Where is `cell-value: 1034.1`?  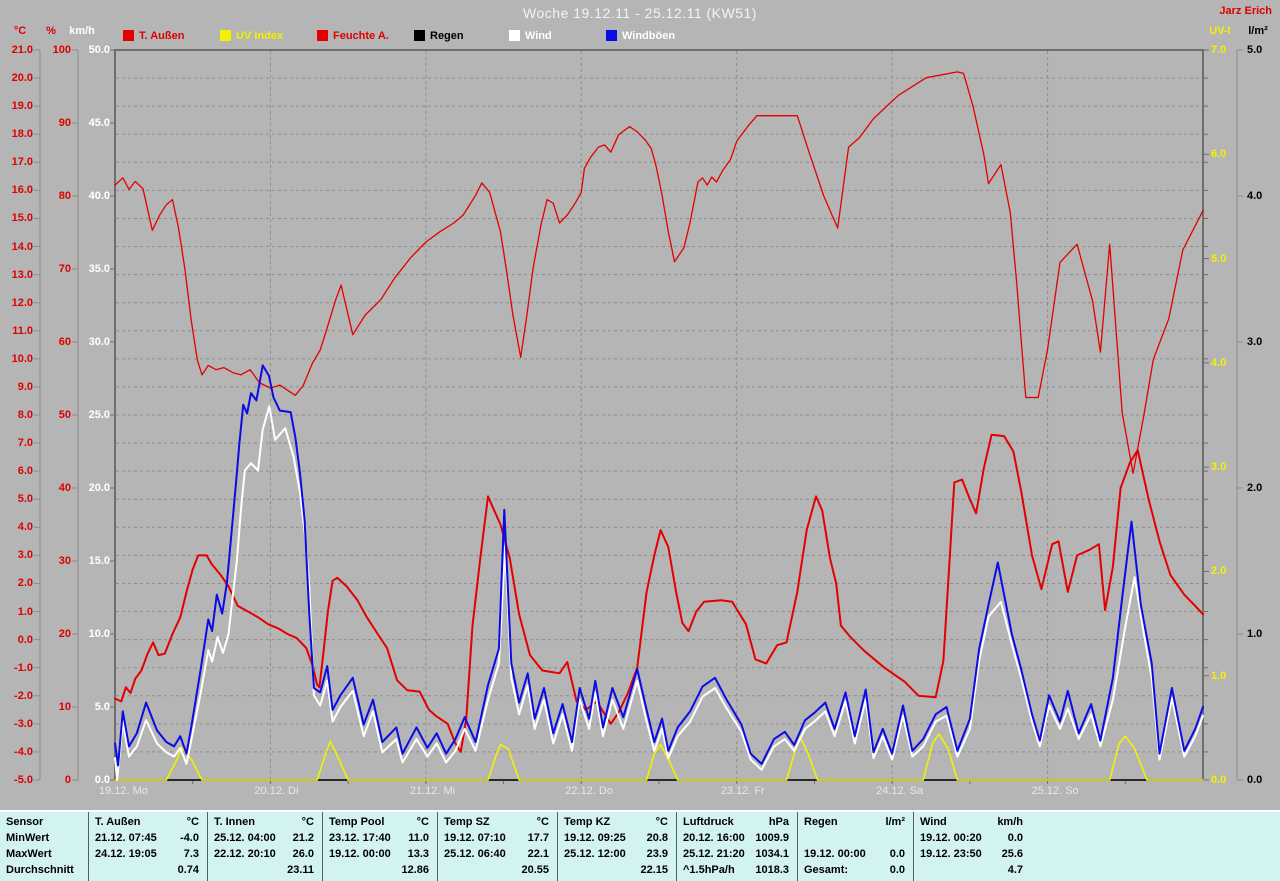 cell-value: 1034.1 is located at coordinates (772, 854).